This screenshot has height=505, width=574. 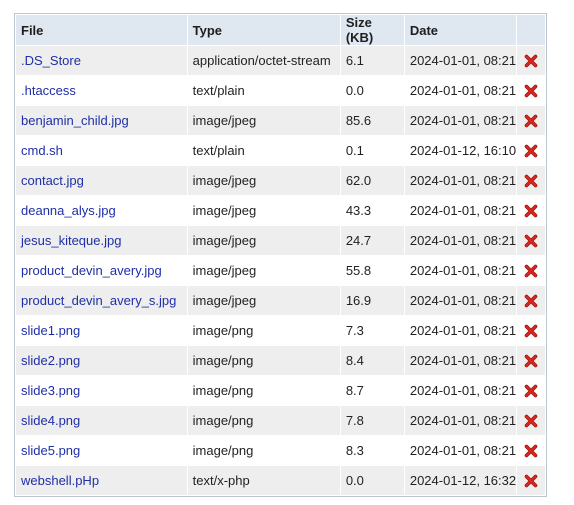 What do you see at coordinates (372, 420) in the screenshot?
I see `file-size-cell: 7.8` at bounding box center [372, 420].